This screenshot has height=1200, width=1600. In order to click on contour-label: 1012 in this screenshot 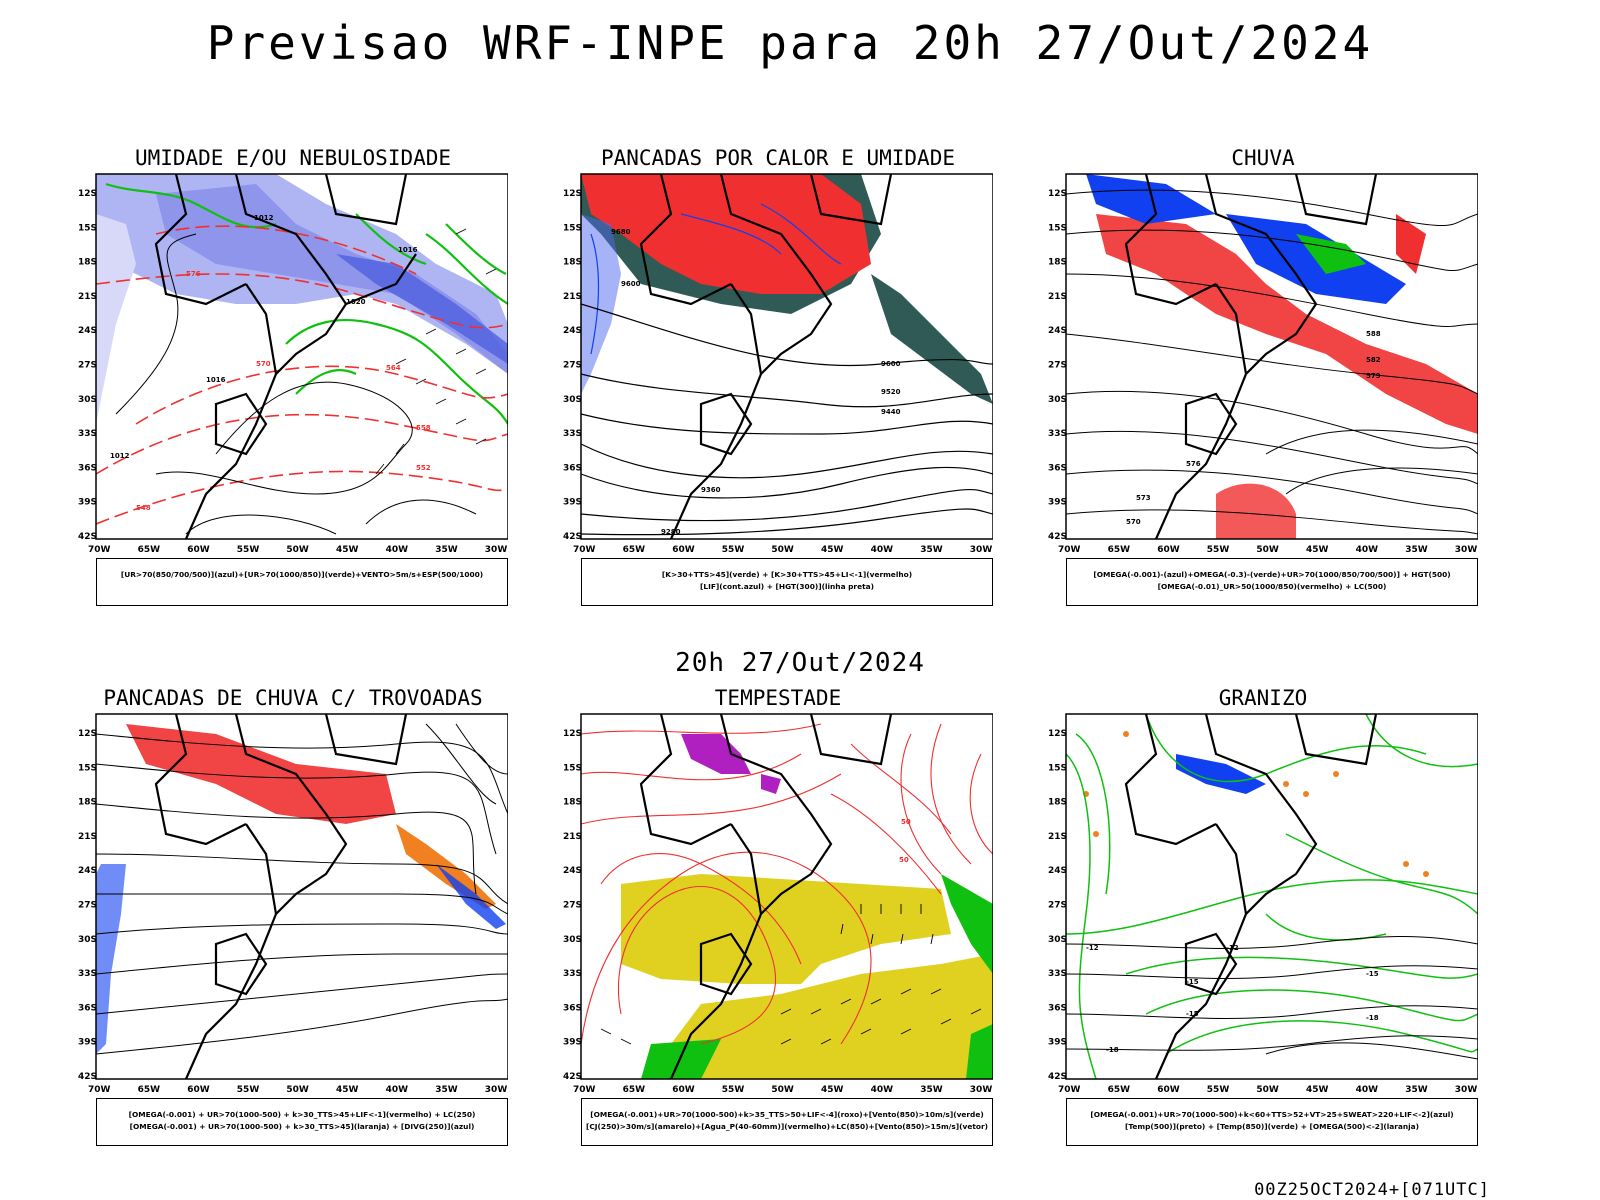, I will do `click(120, 456)`.